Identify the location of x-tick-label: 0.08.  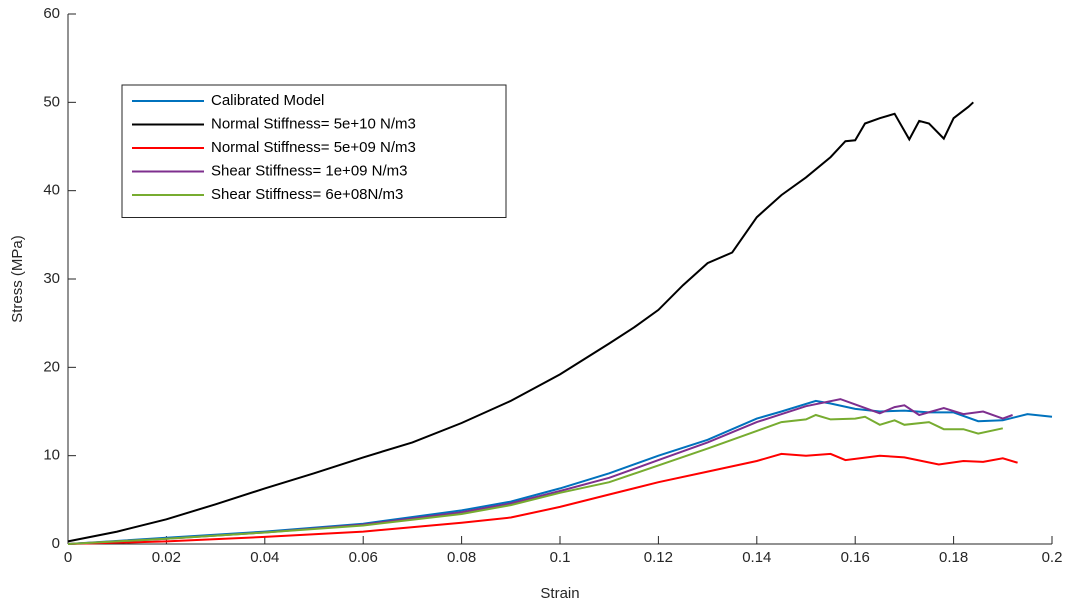
(461, 557).